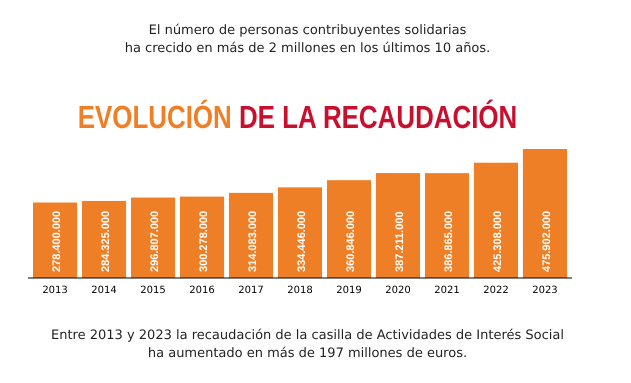 This screenshot has height=383, width=631. I want to click on x-tick-label: 2017, so click(251, 290).